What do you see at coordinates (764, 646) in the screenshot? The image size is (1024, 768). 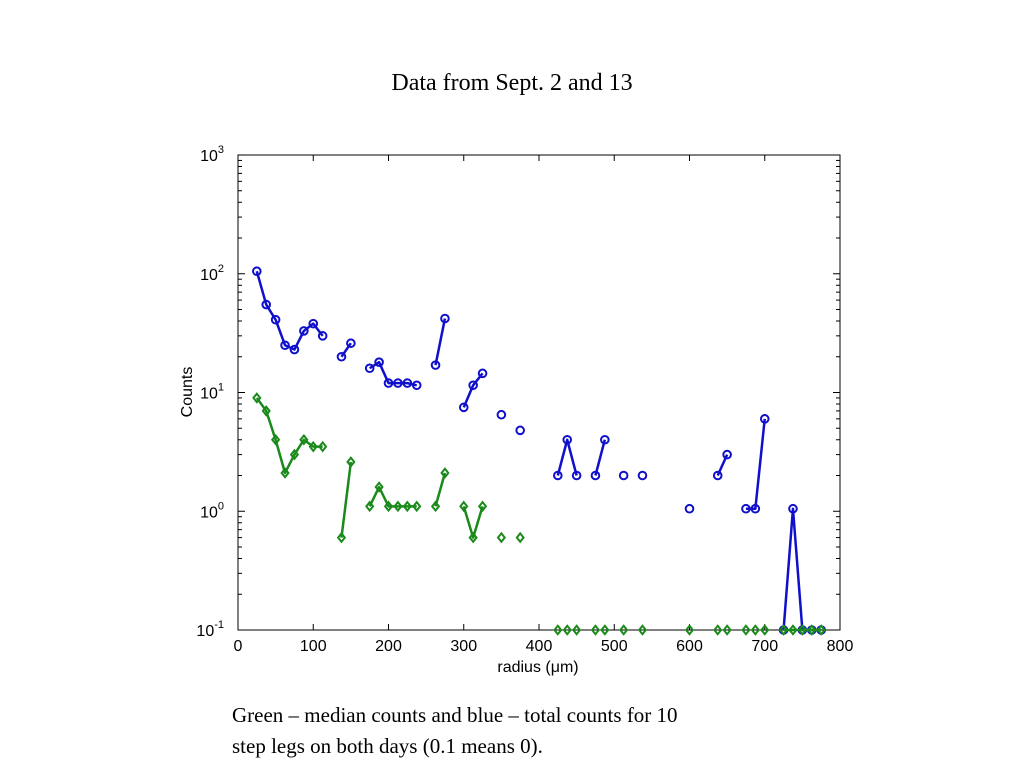 I see `x-tick-label: 700` at bounding box center [764, 646].